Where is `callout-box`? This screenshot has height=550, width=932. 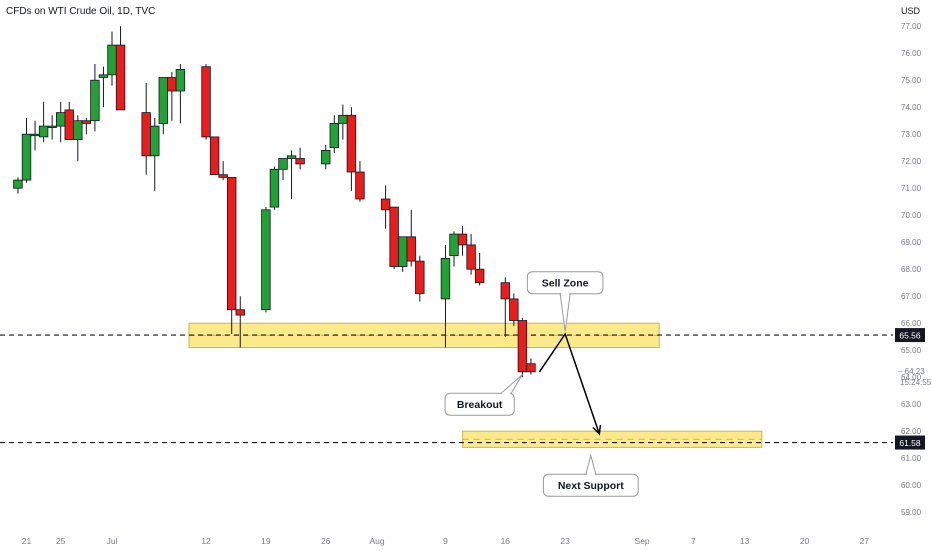 callout-box is located at coordinates (479, 404).